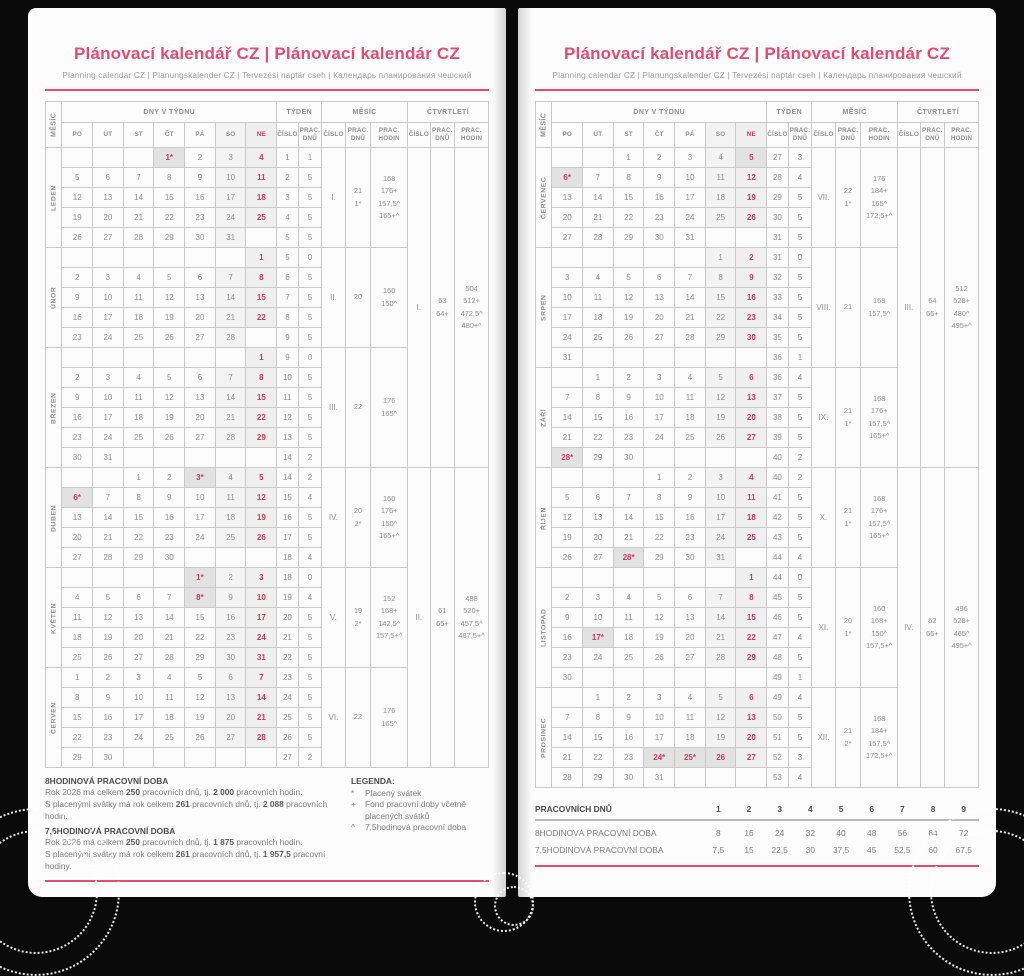  Describe the element at coordinates (287, 697) in the screenshot. I see `week-number: 24` at that location.